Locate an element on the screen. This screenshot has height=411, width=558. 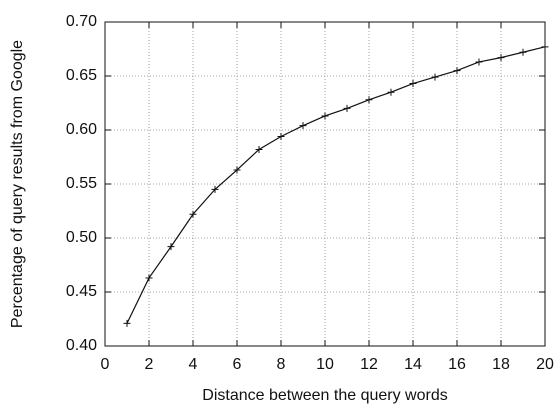
y-tick-label: 0.45 is located at coordinates (81, 291).